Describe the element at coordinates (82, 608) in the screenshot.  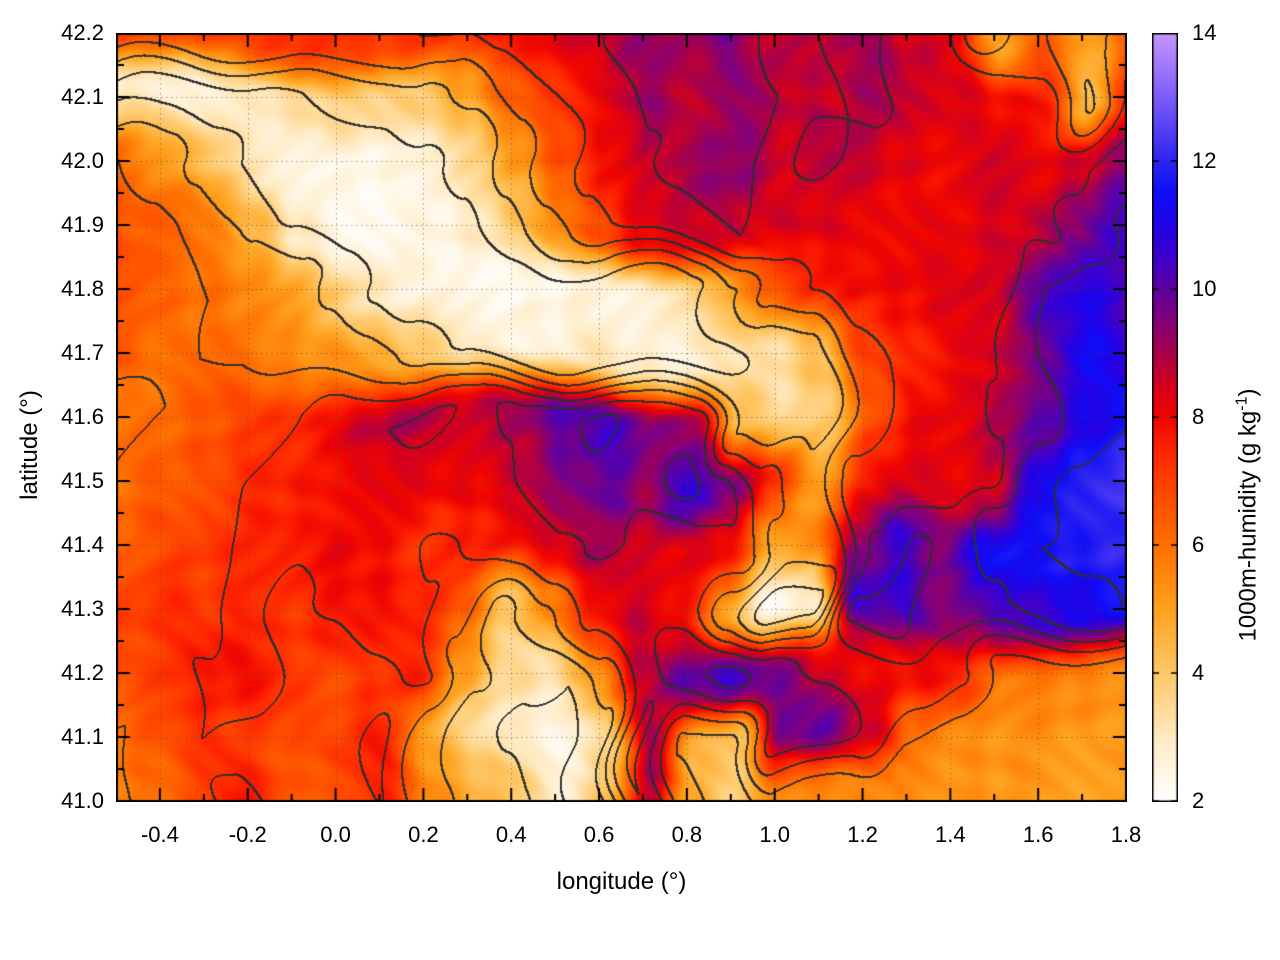
I see `y-tick-label: 41.3` at that location.